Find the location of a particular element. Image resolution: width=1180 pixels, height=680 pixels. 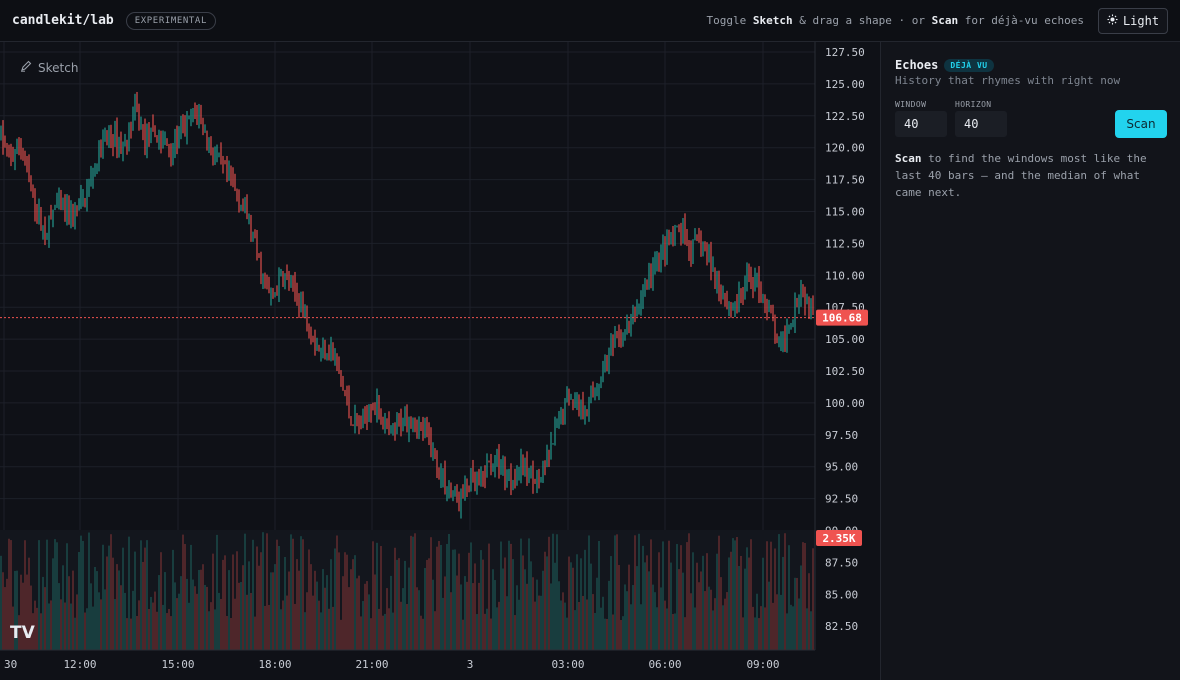

time-tick-label: 15:00 is located at coordinates (177, 664).